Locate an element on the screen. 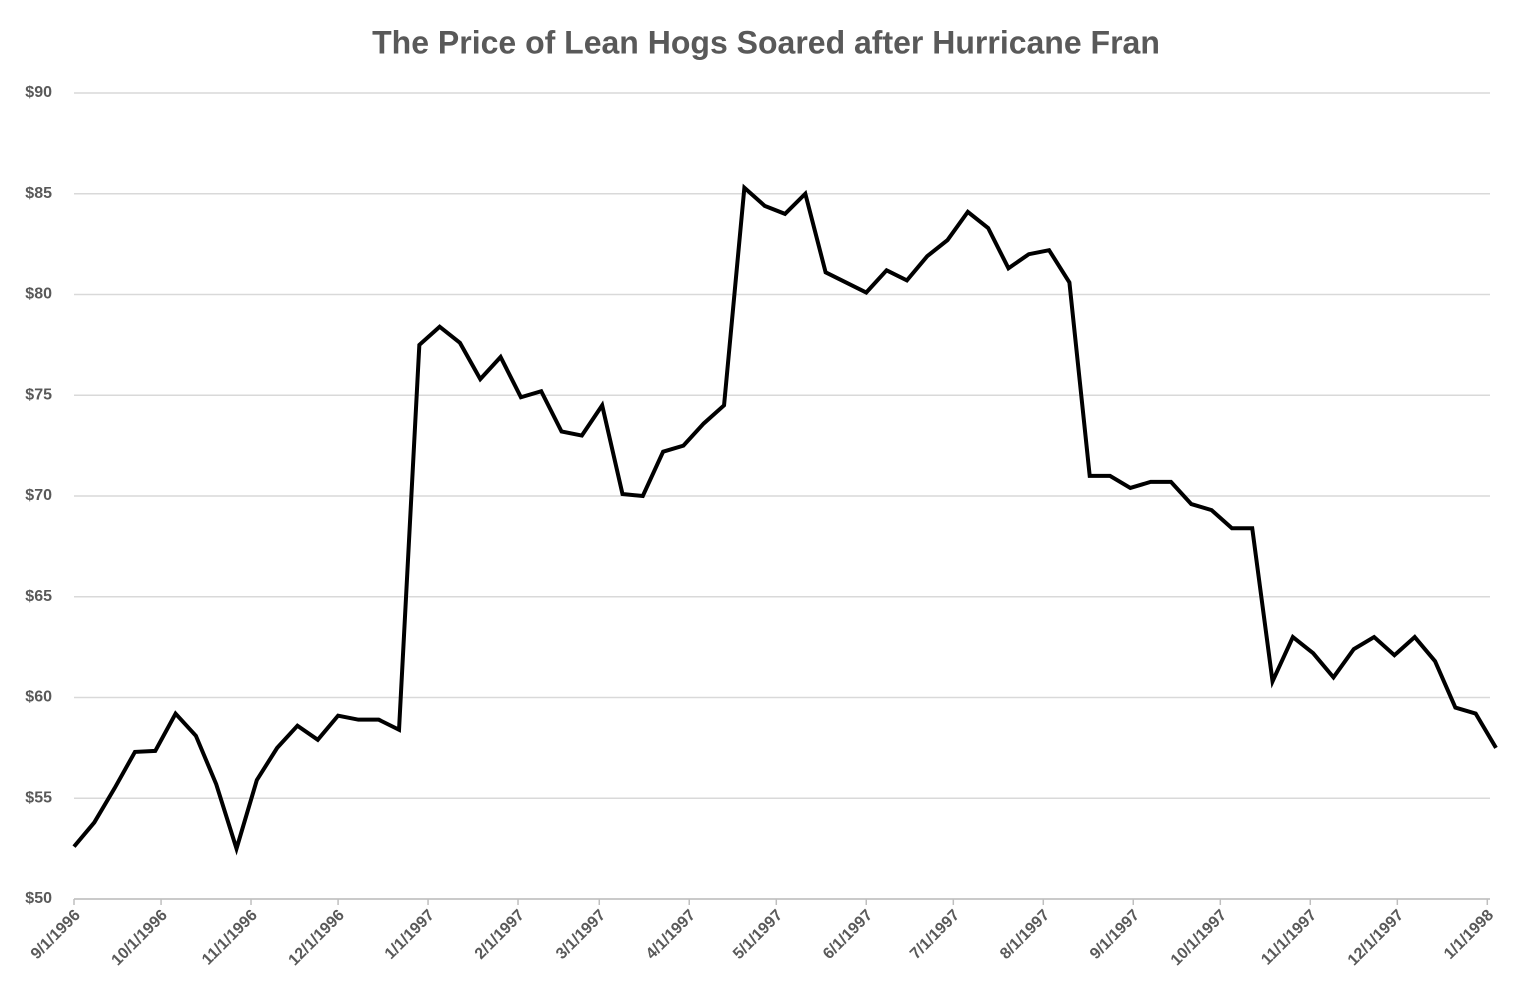  y-tick-label: $50 is located at coordinates (38, 898).